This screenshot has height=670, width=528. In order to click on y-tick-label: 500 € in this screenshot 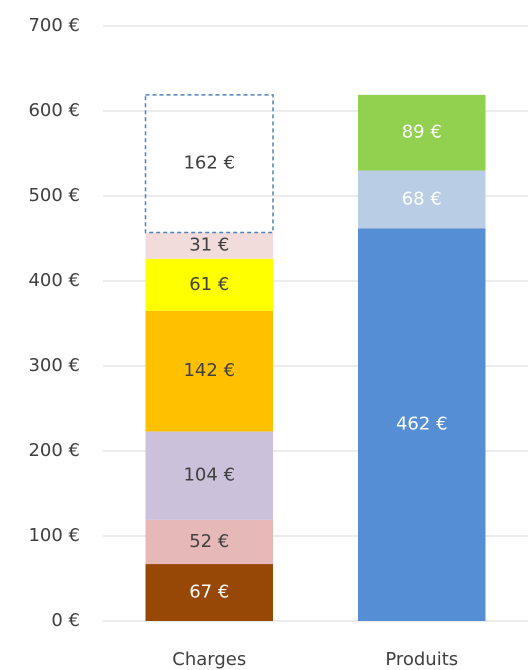, I will do `click(54, 195)`.